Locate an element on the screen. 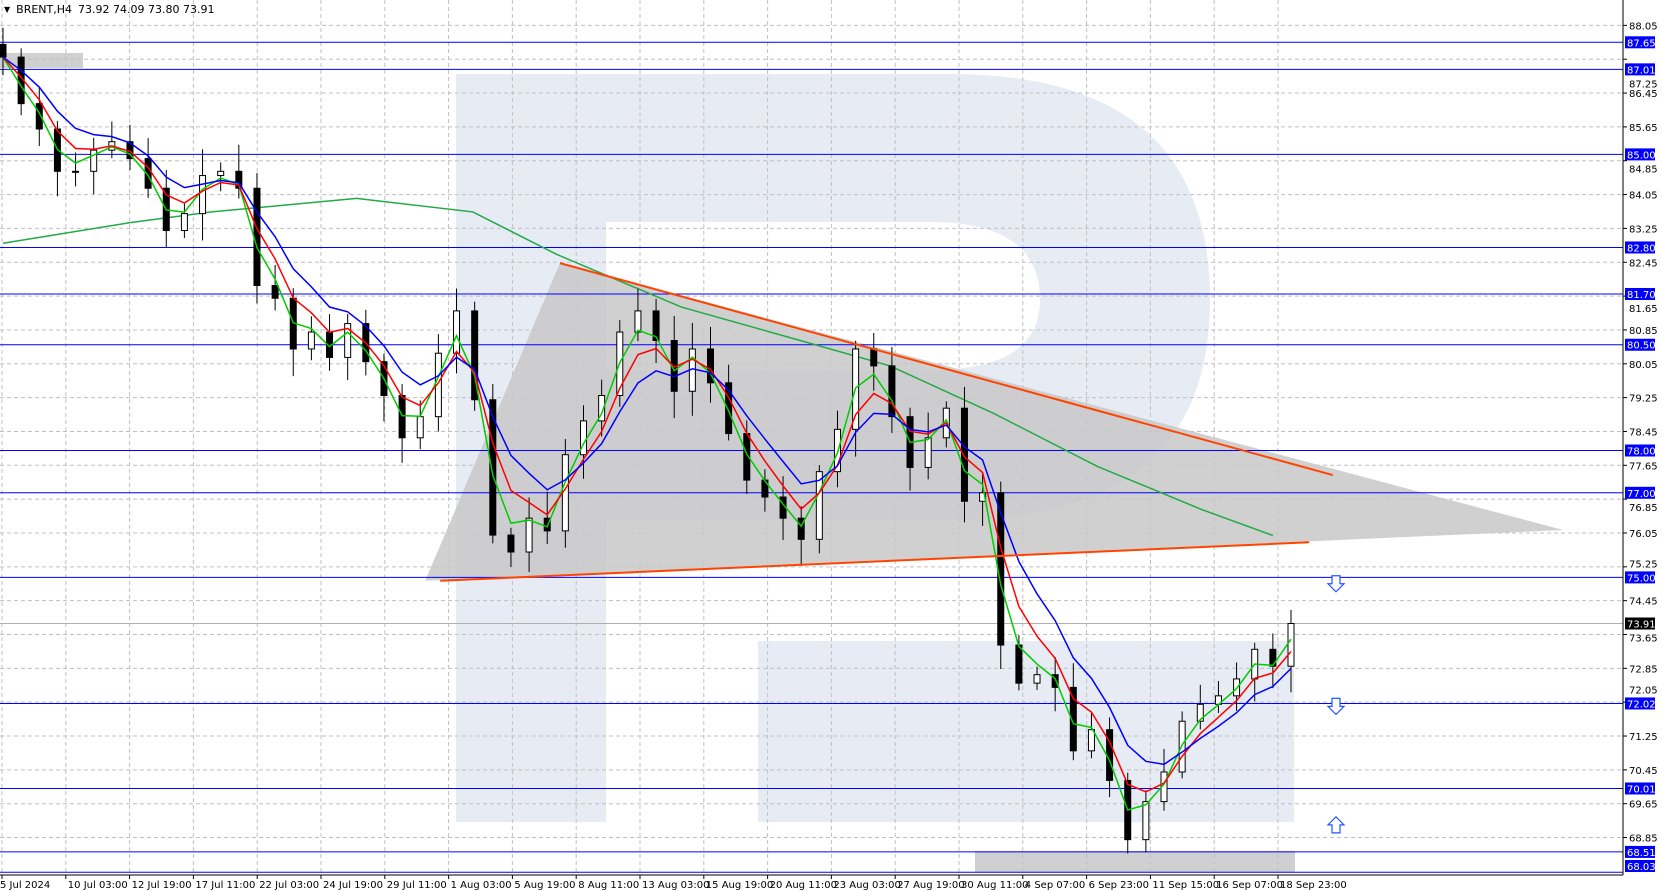 This screenshot has width=1662, height=891. x-tick-label: 5 Jul 2024 is located at coordinates (25, 885).